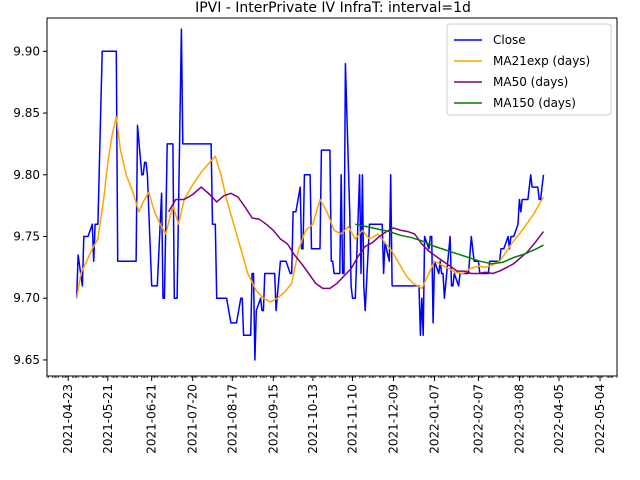 This screenshot has height=480, width=640. Describe the element at coordinates (193, 419) in the screenshot. I see `x-tick-label: 2021-07-20` at that location.